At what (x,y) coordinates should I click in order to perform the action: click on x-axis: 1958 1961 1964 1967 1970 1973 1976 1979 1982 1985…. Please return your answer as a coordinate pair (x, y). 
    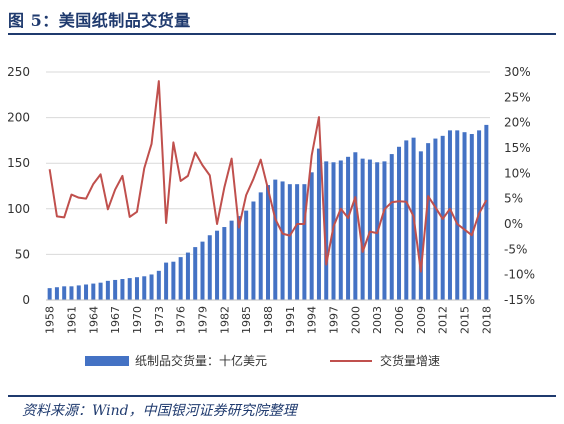
    Looking at the image, I should click on (268, 316).